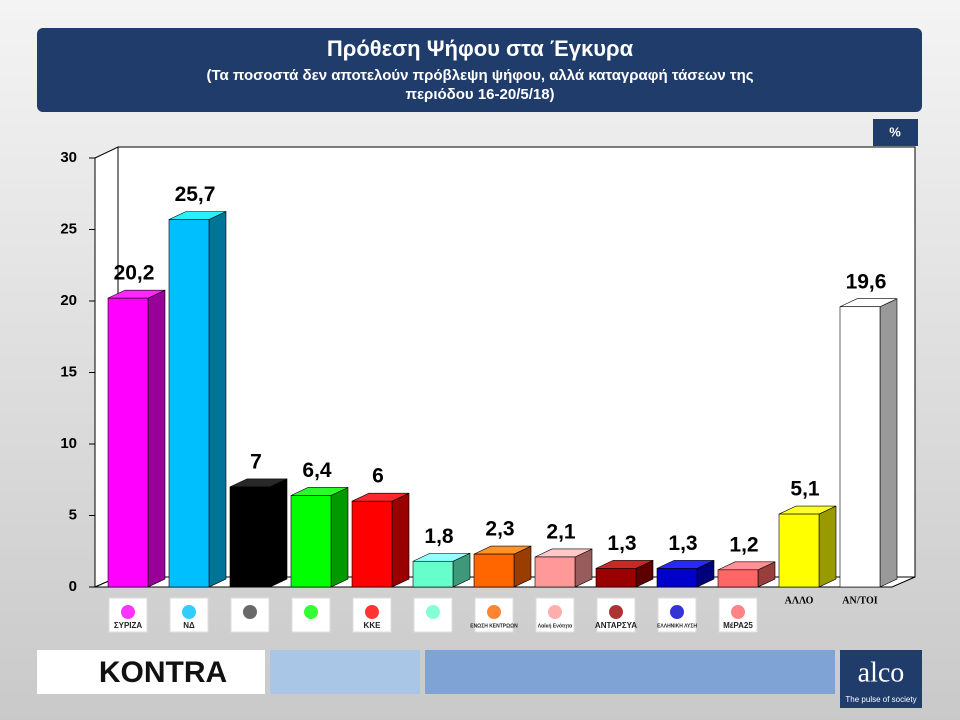 This screenshot has width=960, height=720. What do you see at coordinates (373, 625) in the screenshot?
I see `x-tick-label: ΚΚΕ` at bounding box center [373, 625].